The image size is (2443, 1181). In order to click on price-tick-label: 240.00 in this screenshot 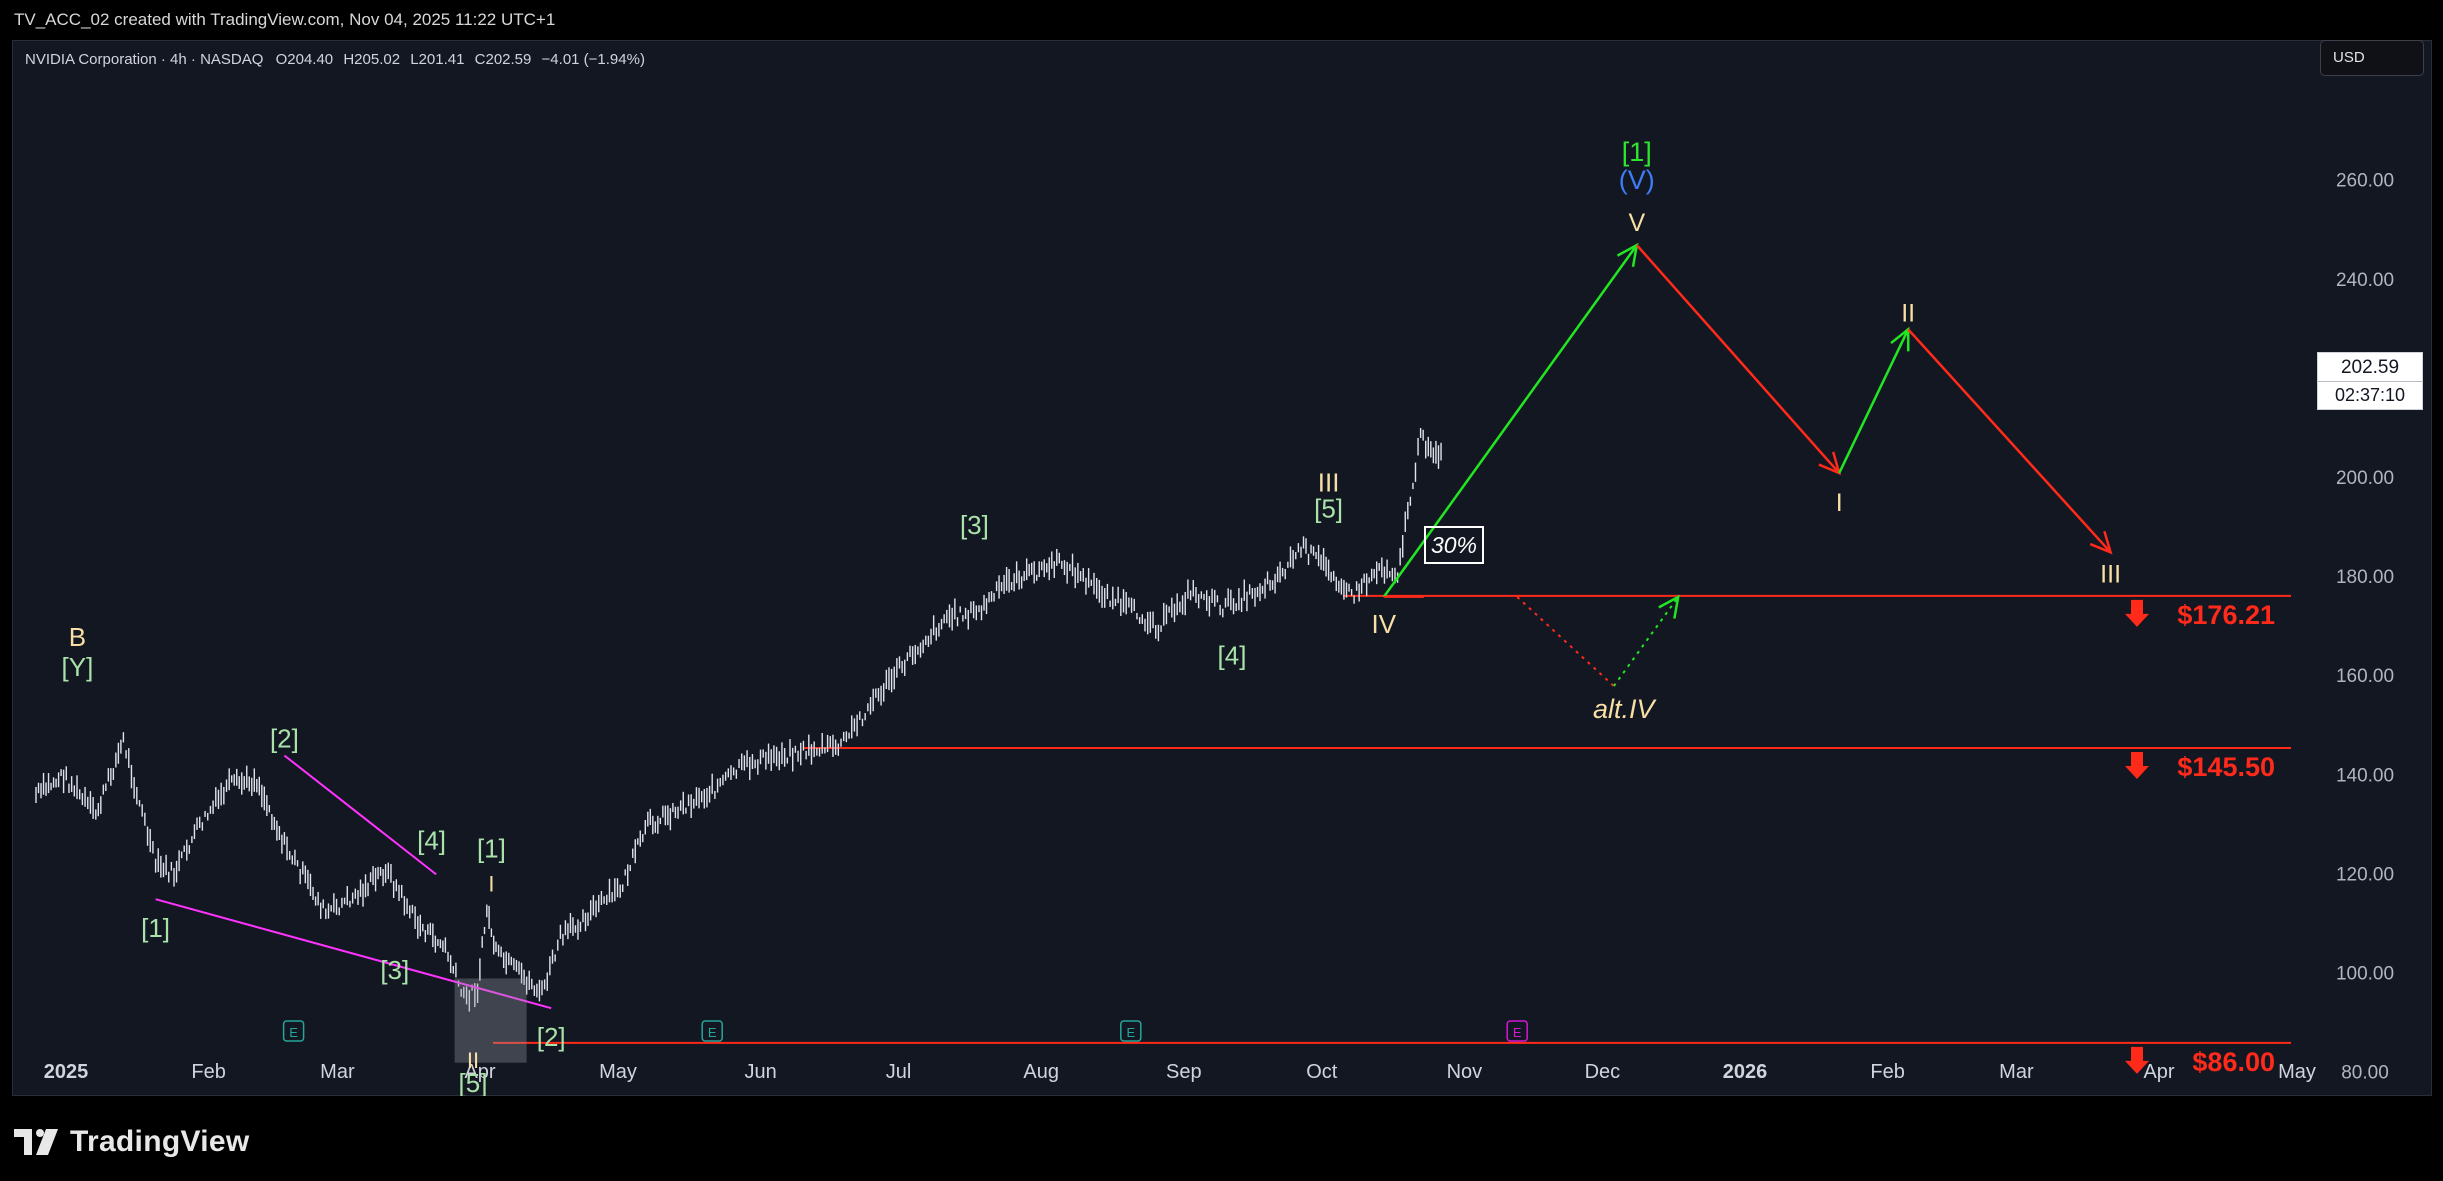, I will do `click(2365, 280)`.